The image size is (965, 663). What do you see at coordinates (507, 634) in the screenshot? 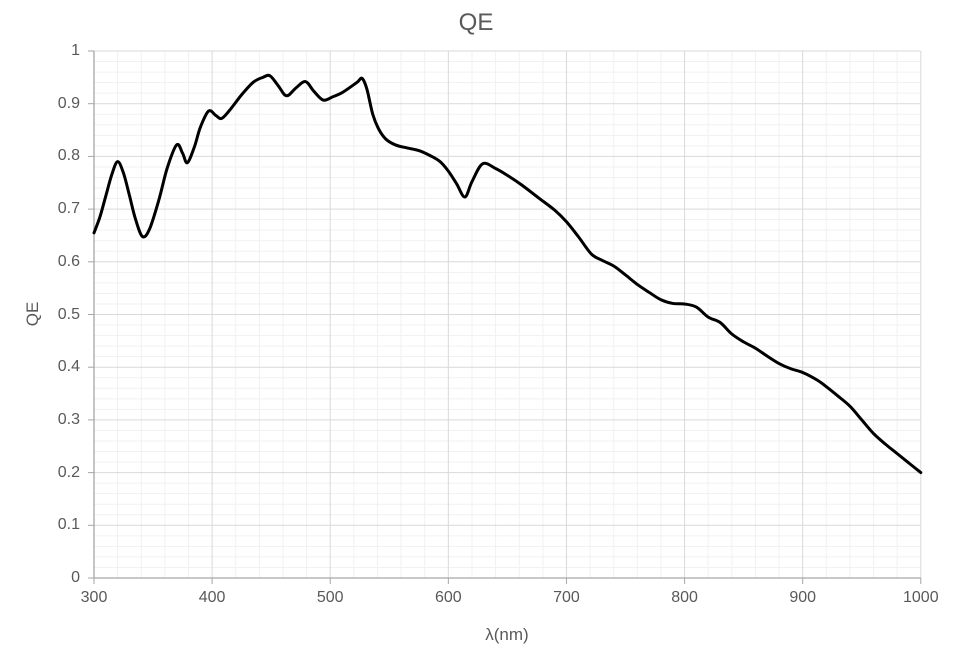
I see `x-axis-title: λ(nm)` at bounding box center [507, 634].